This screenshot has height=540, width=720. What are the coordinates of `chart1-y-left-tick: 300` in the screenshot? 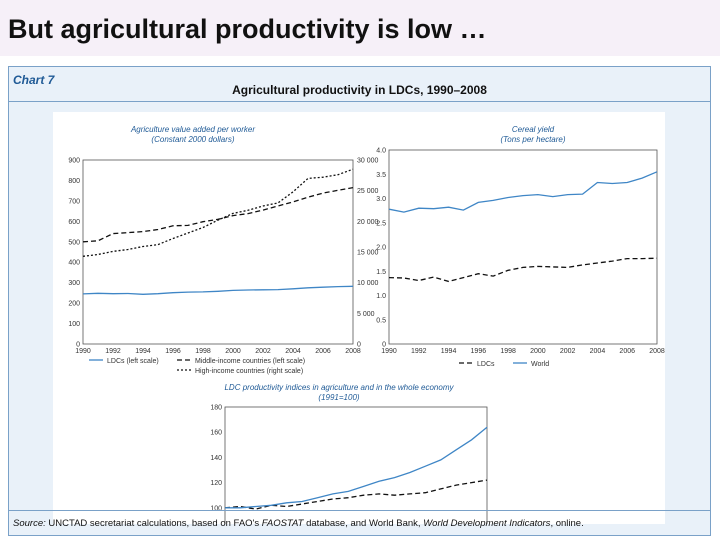 It's located at (74, 283).